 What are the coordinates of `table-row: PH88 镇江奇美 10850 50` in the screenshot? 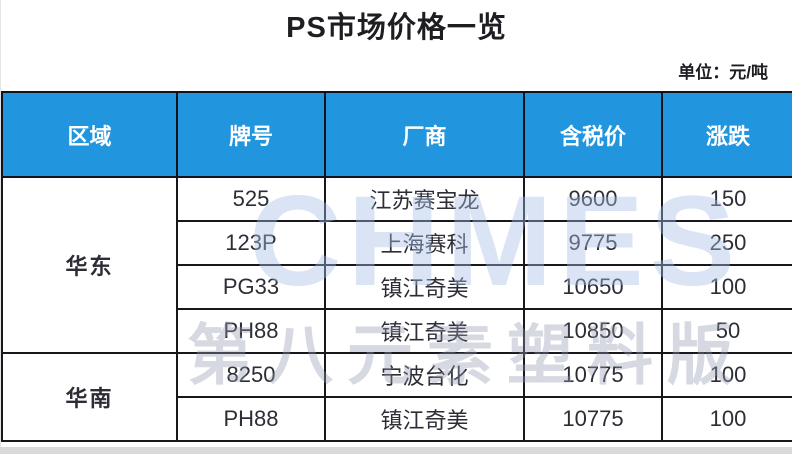 It's located at (397, 331).